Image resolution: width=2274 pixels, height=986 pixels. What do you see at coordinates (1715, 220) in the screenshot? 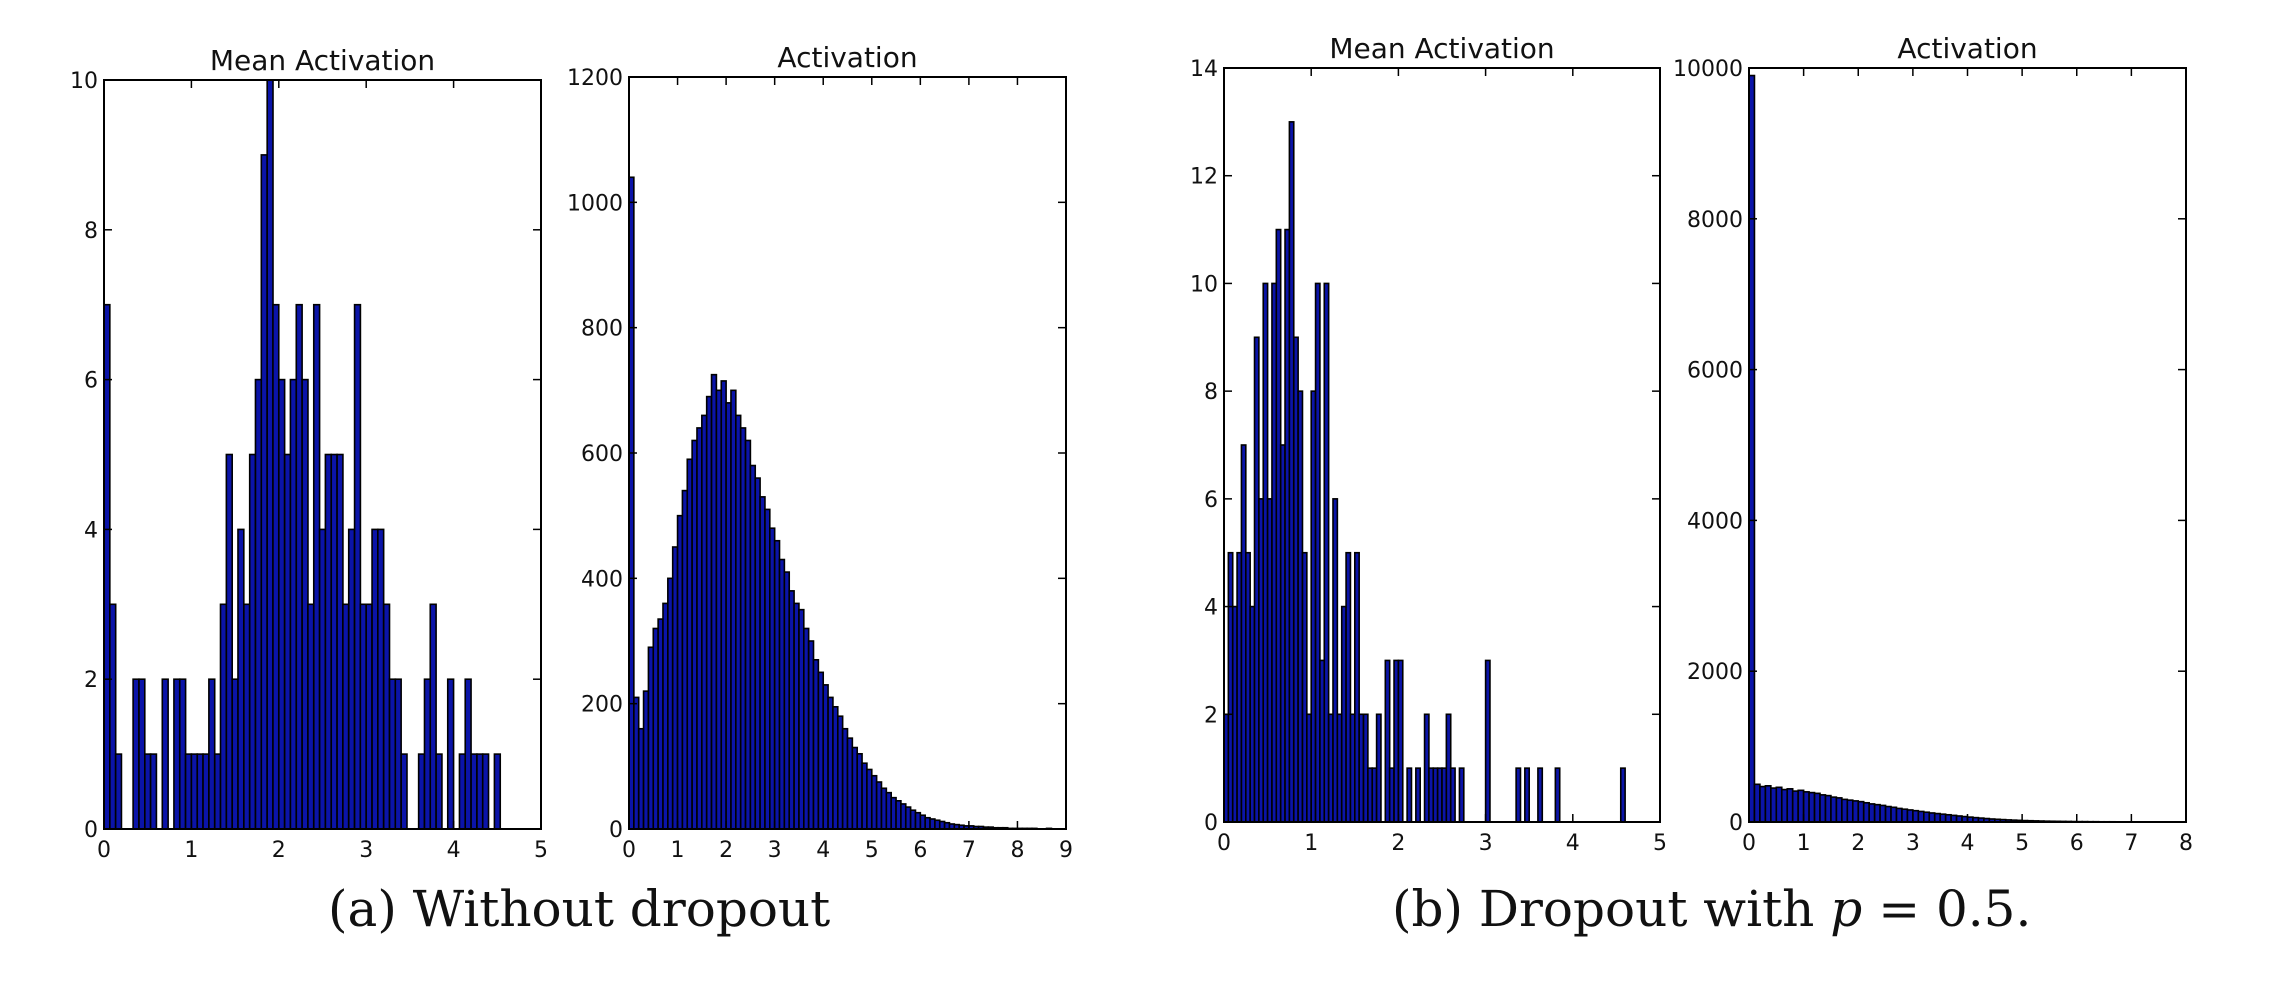
I see `y-tick-label: 8000` at bounding box center [1715, 220].